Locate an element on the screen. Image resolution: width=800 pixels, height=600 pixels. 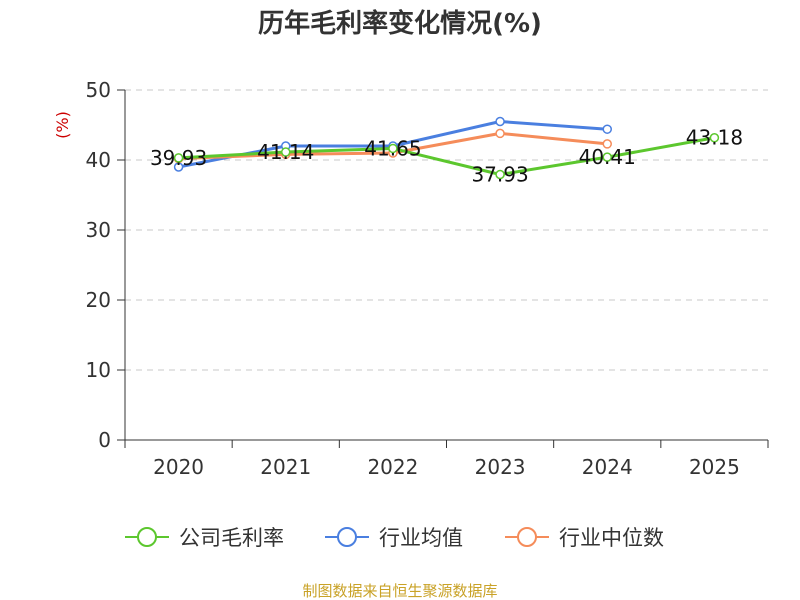
x-tick-label: 2020 is located at coordinates (178, 467).